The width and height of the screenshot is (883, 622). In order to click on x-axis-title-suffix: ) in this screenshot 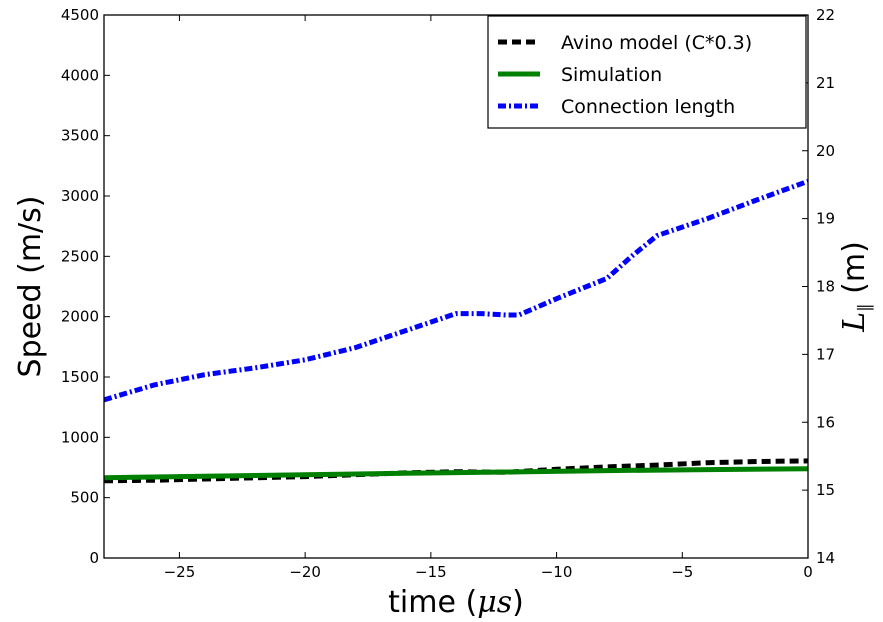, I will do `click(518, 602)`.